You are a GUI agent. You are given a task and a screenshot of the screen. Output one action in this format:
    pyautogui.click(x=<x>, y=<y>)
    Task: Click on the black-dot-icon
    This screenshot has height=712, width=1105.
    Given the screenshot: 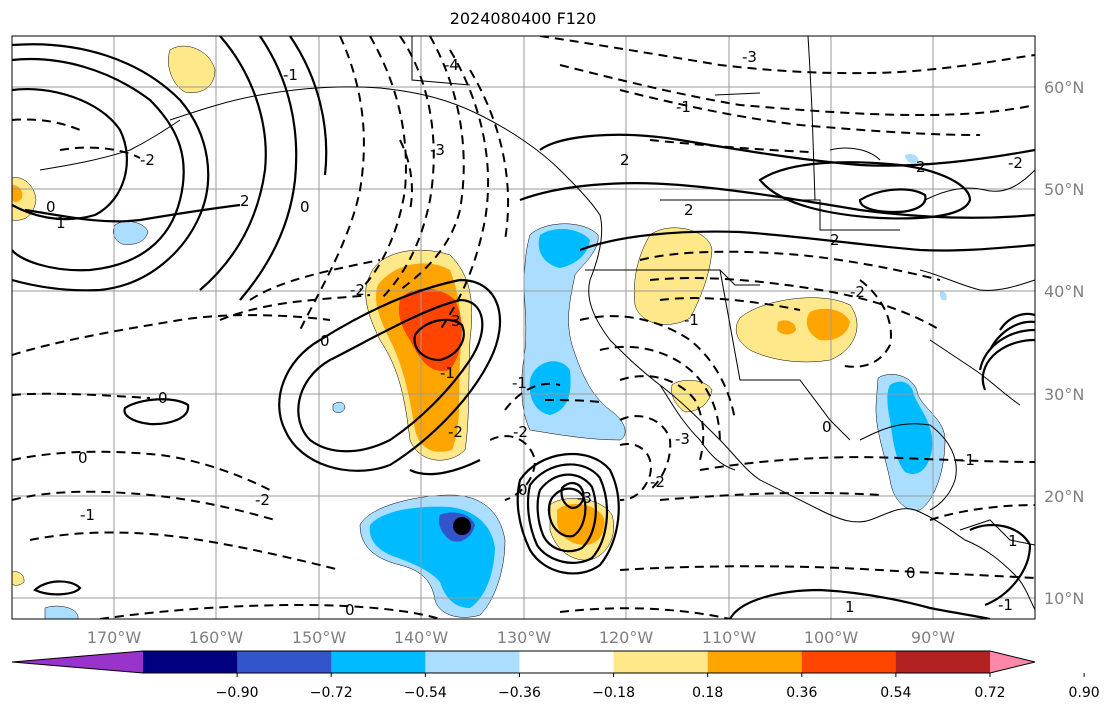 What is the action you would take?
    pyautogui.click(x=462, y=526)
    